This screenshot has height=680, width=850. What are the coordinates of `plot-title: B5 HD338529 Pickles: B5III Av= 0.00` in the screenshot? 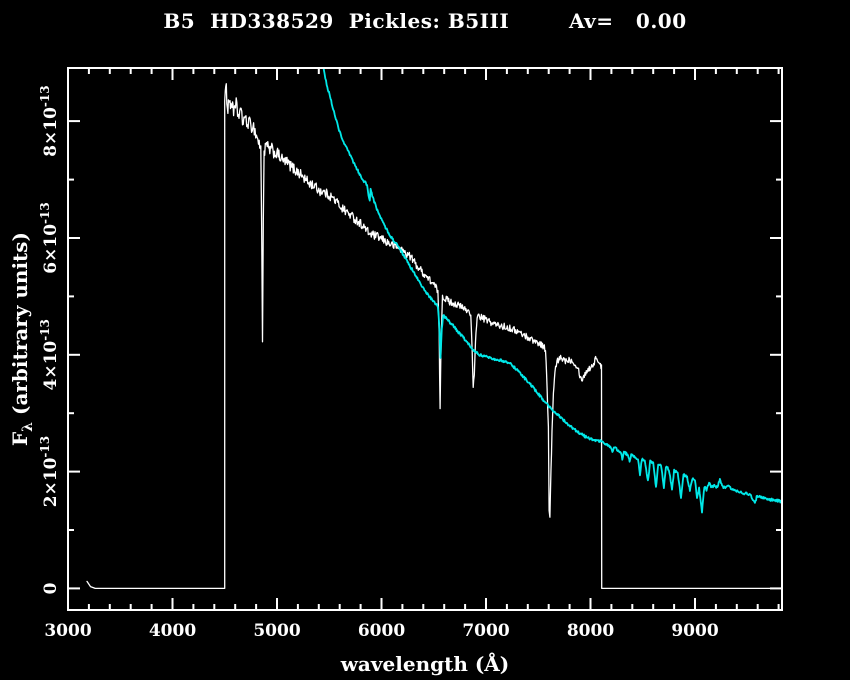 It's located at (425, 21).